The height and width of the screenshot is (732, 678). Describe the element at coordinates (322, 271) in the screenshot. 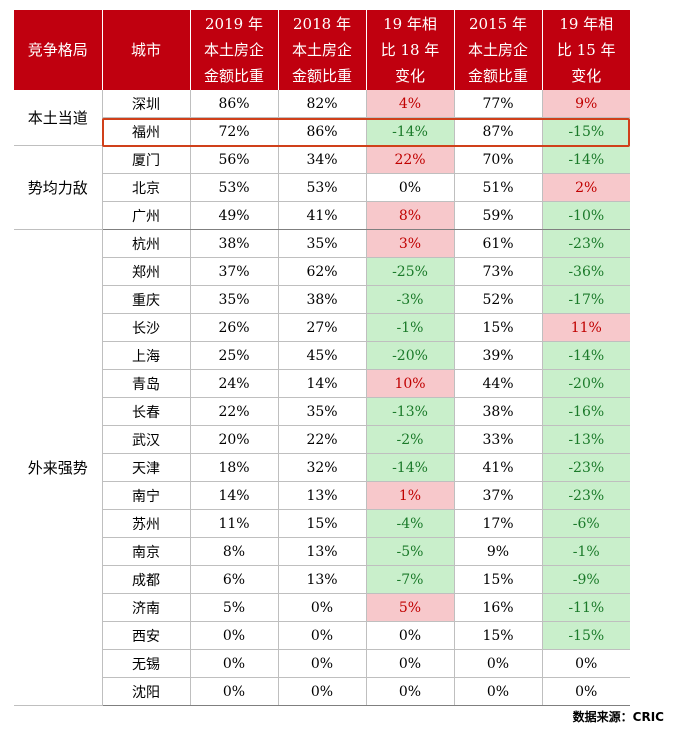

I see `table-row: 郑州 37% 62% -25% 73% -36%` at that location.